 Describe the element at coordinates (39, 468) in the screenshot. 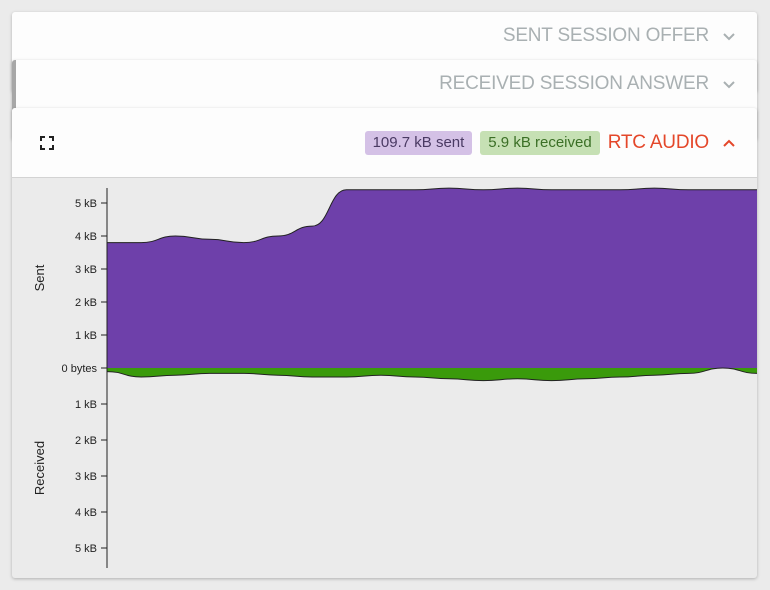

I see `y-axis-title-received: Received` at that location.